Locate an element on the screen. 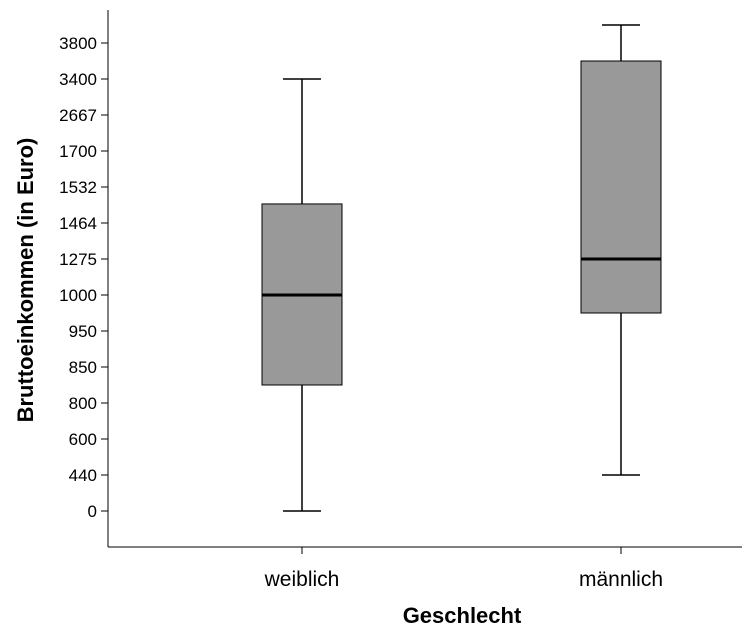 The height and width of the screenshot is (627, 745). y-tick-label: 0 is located at coordinates (92, 511).